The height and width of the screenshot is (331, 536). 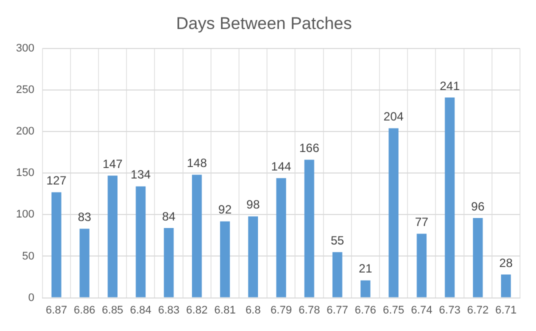 I want to click on data-label: 134, so click(x=141, y=175).